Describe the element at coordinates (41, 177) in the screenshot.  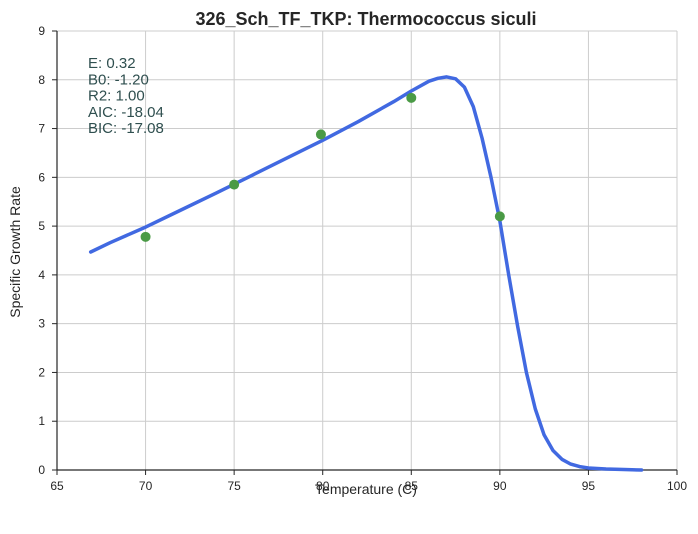
I see `y-tick-label: 6` at that location.